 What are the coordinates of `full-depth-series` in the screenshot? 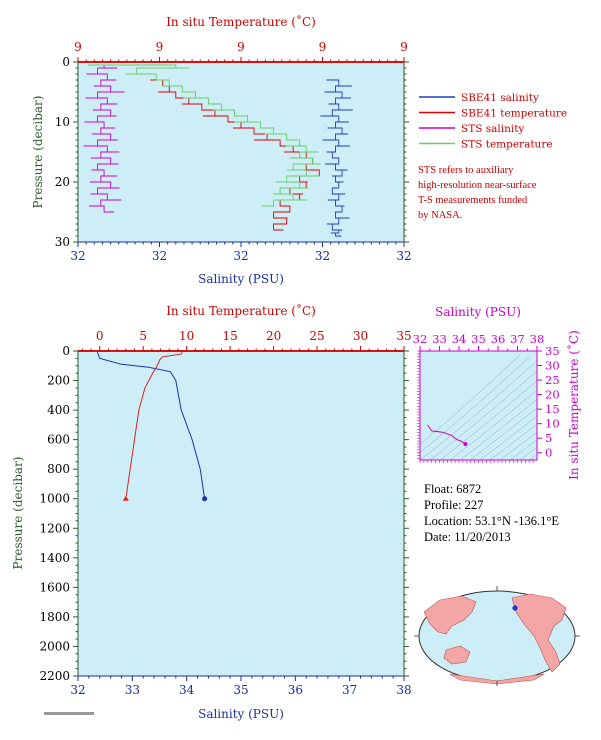 It's located at (152, 426).